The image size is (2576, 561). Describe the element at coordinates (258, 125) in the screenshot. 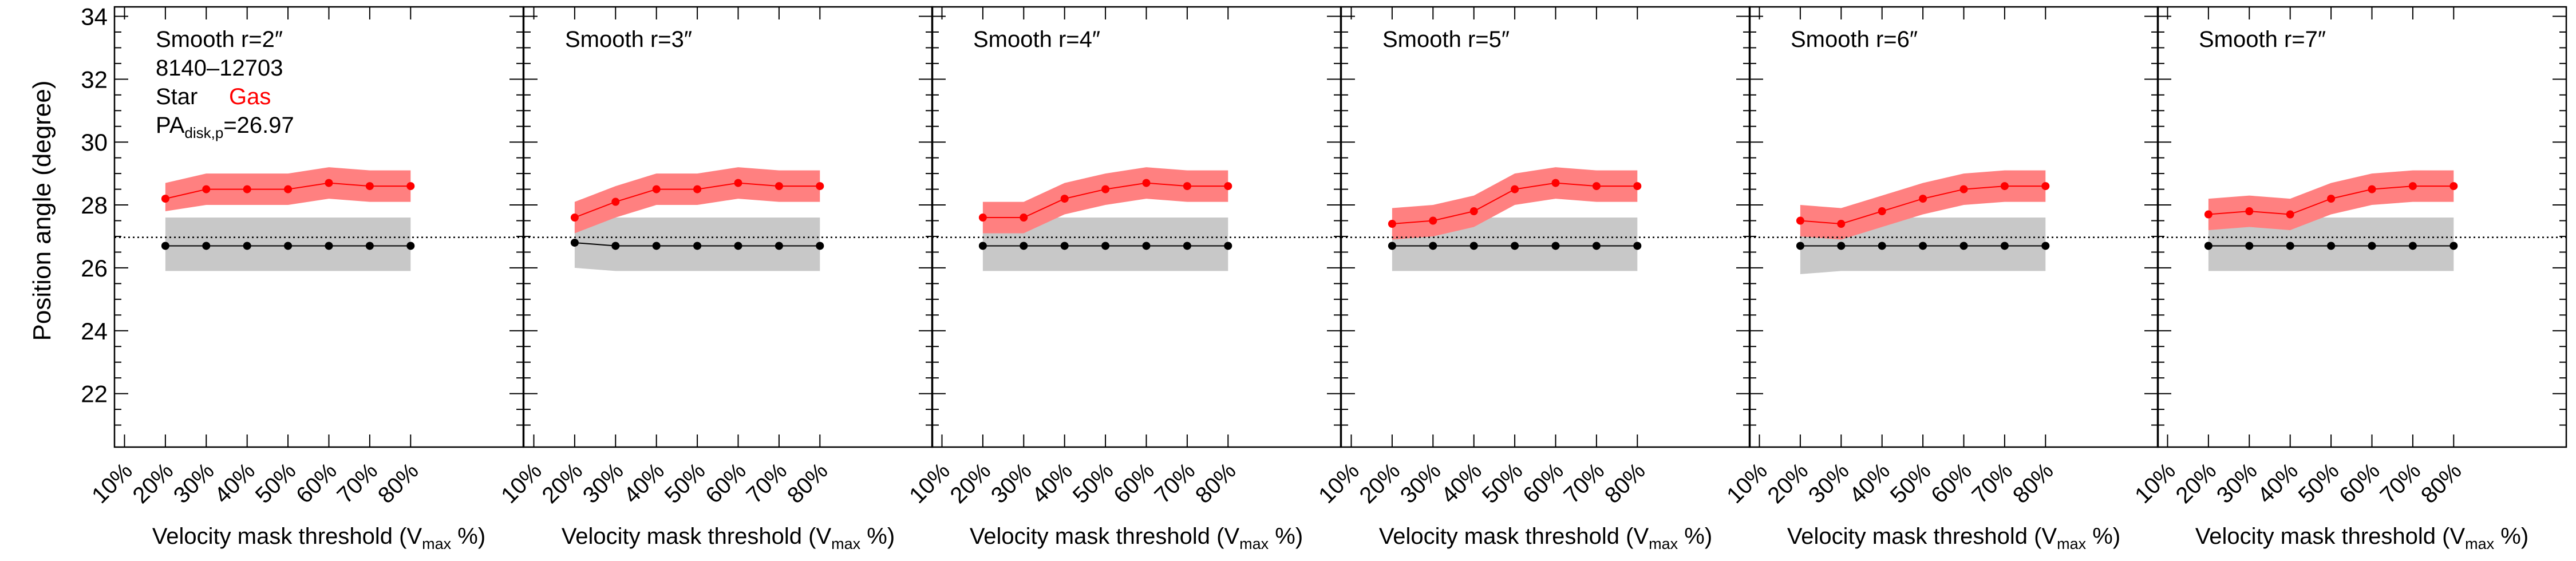

I see `legend-pa-value: =26.97` at that location.